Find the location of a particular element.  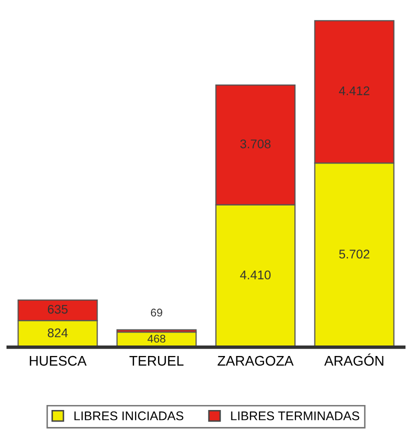

x-tick-label: HUESCA is located at coordinates (58, 361).